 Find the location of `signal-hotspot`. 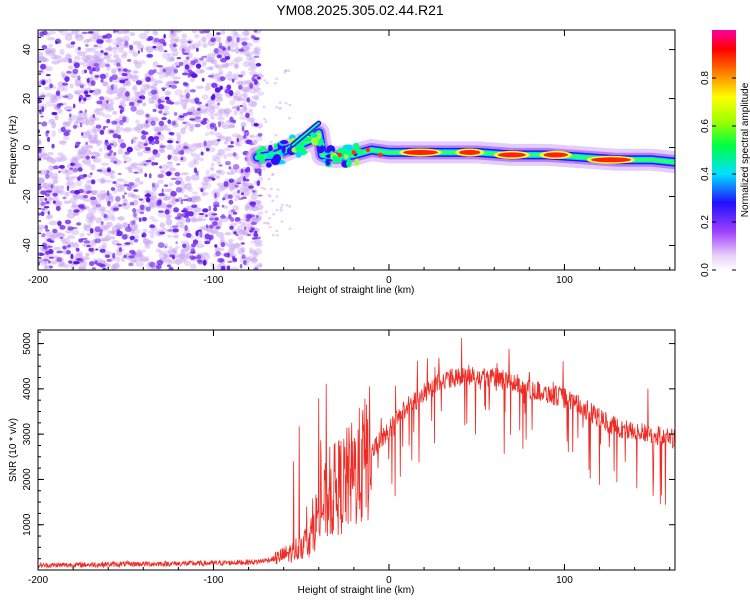

signal-hotspot is located at coordinates (354, 152).